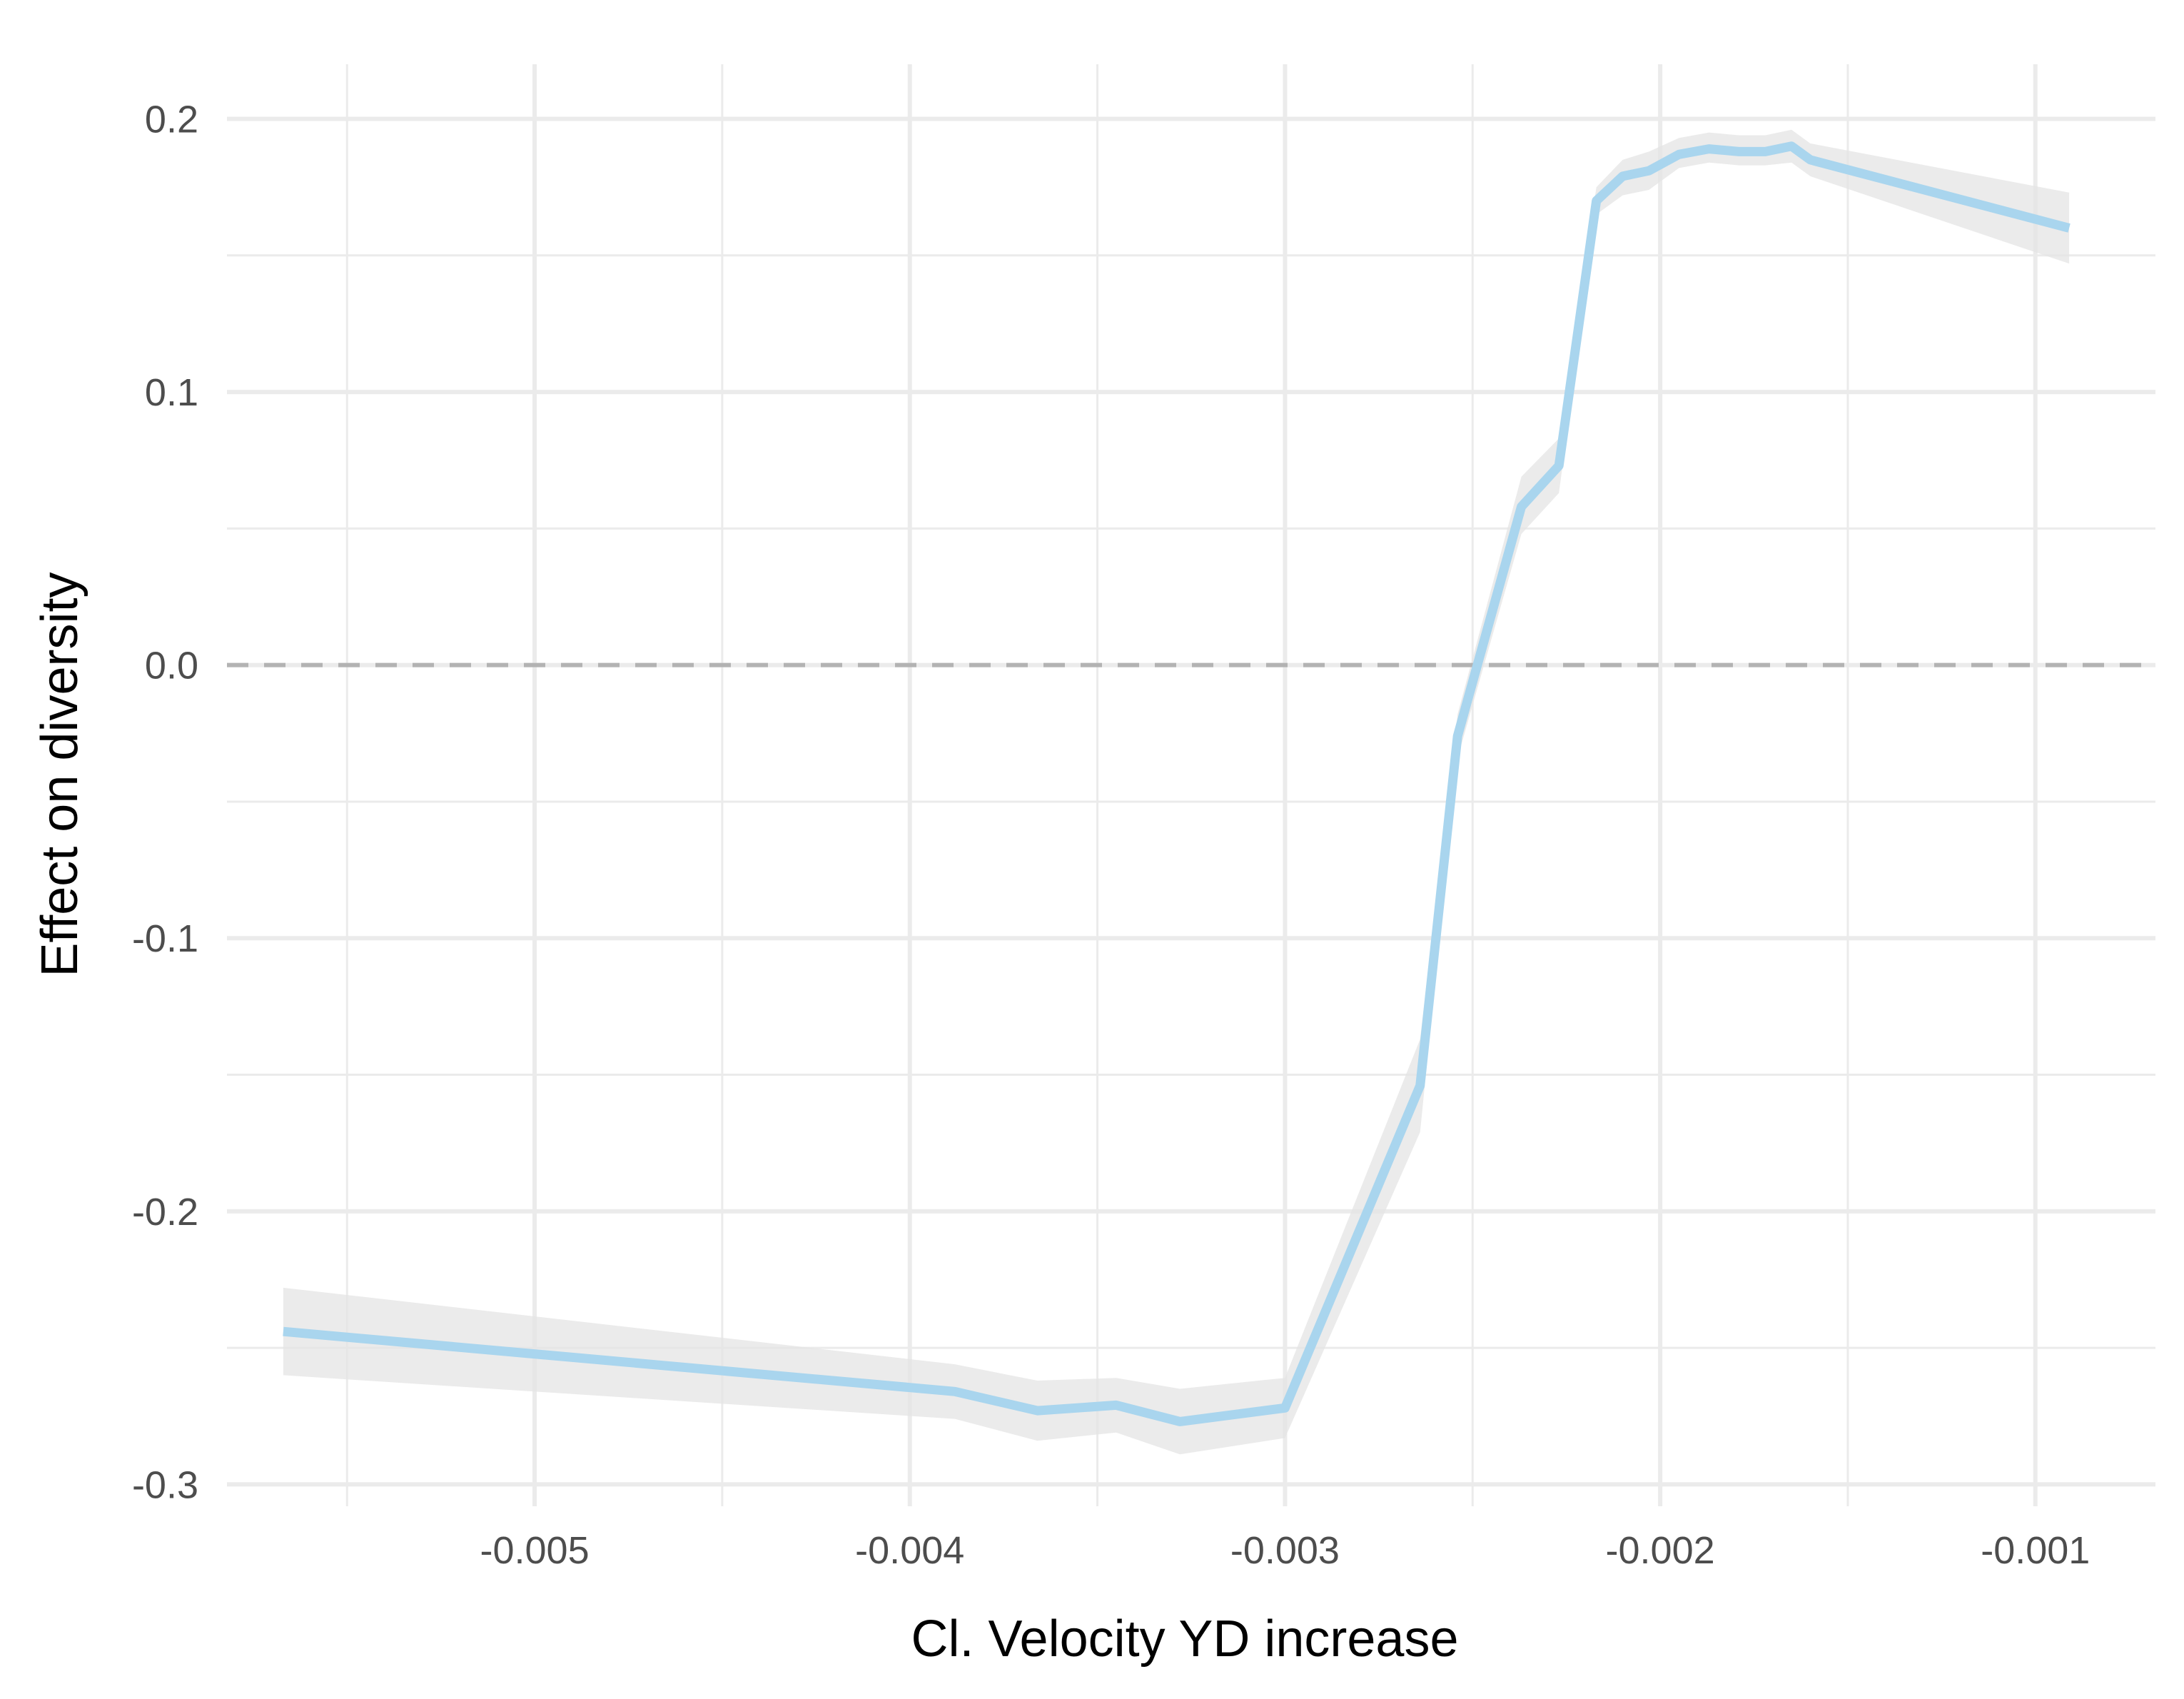  Describe the element at coordinates (1285, 1550) in the screenshot. I see `x-tick-label: -0.003` at that location.